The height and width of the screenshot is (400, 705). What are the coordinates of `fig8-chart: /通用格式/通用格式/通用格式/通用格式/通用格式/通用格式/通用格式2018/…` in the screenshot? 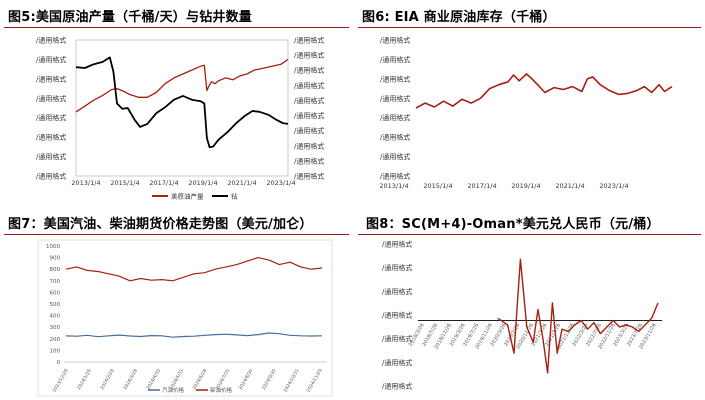 It's located at (522, 315).